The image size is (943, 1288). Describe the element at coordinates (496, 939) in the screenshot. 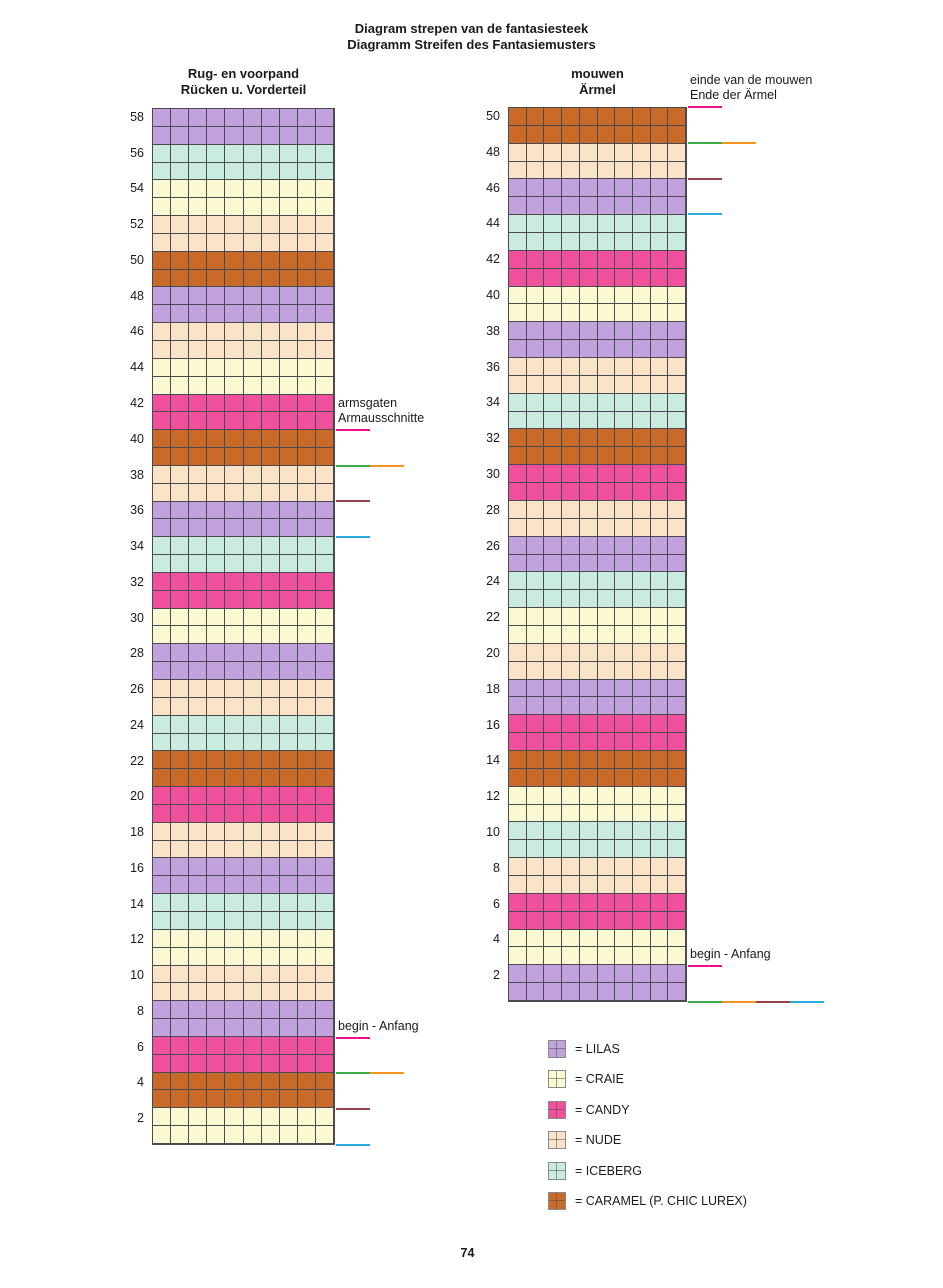

I see `row-label-sleeves-4: 4` at that location.